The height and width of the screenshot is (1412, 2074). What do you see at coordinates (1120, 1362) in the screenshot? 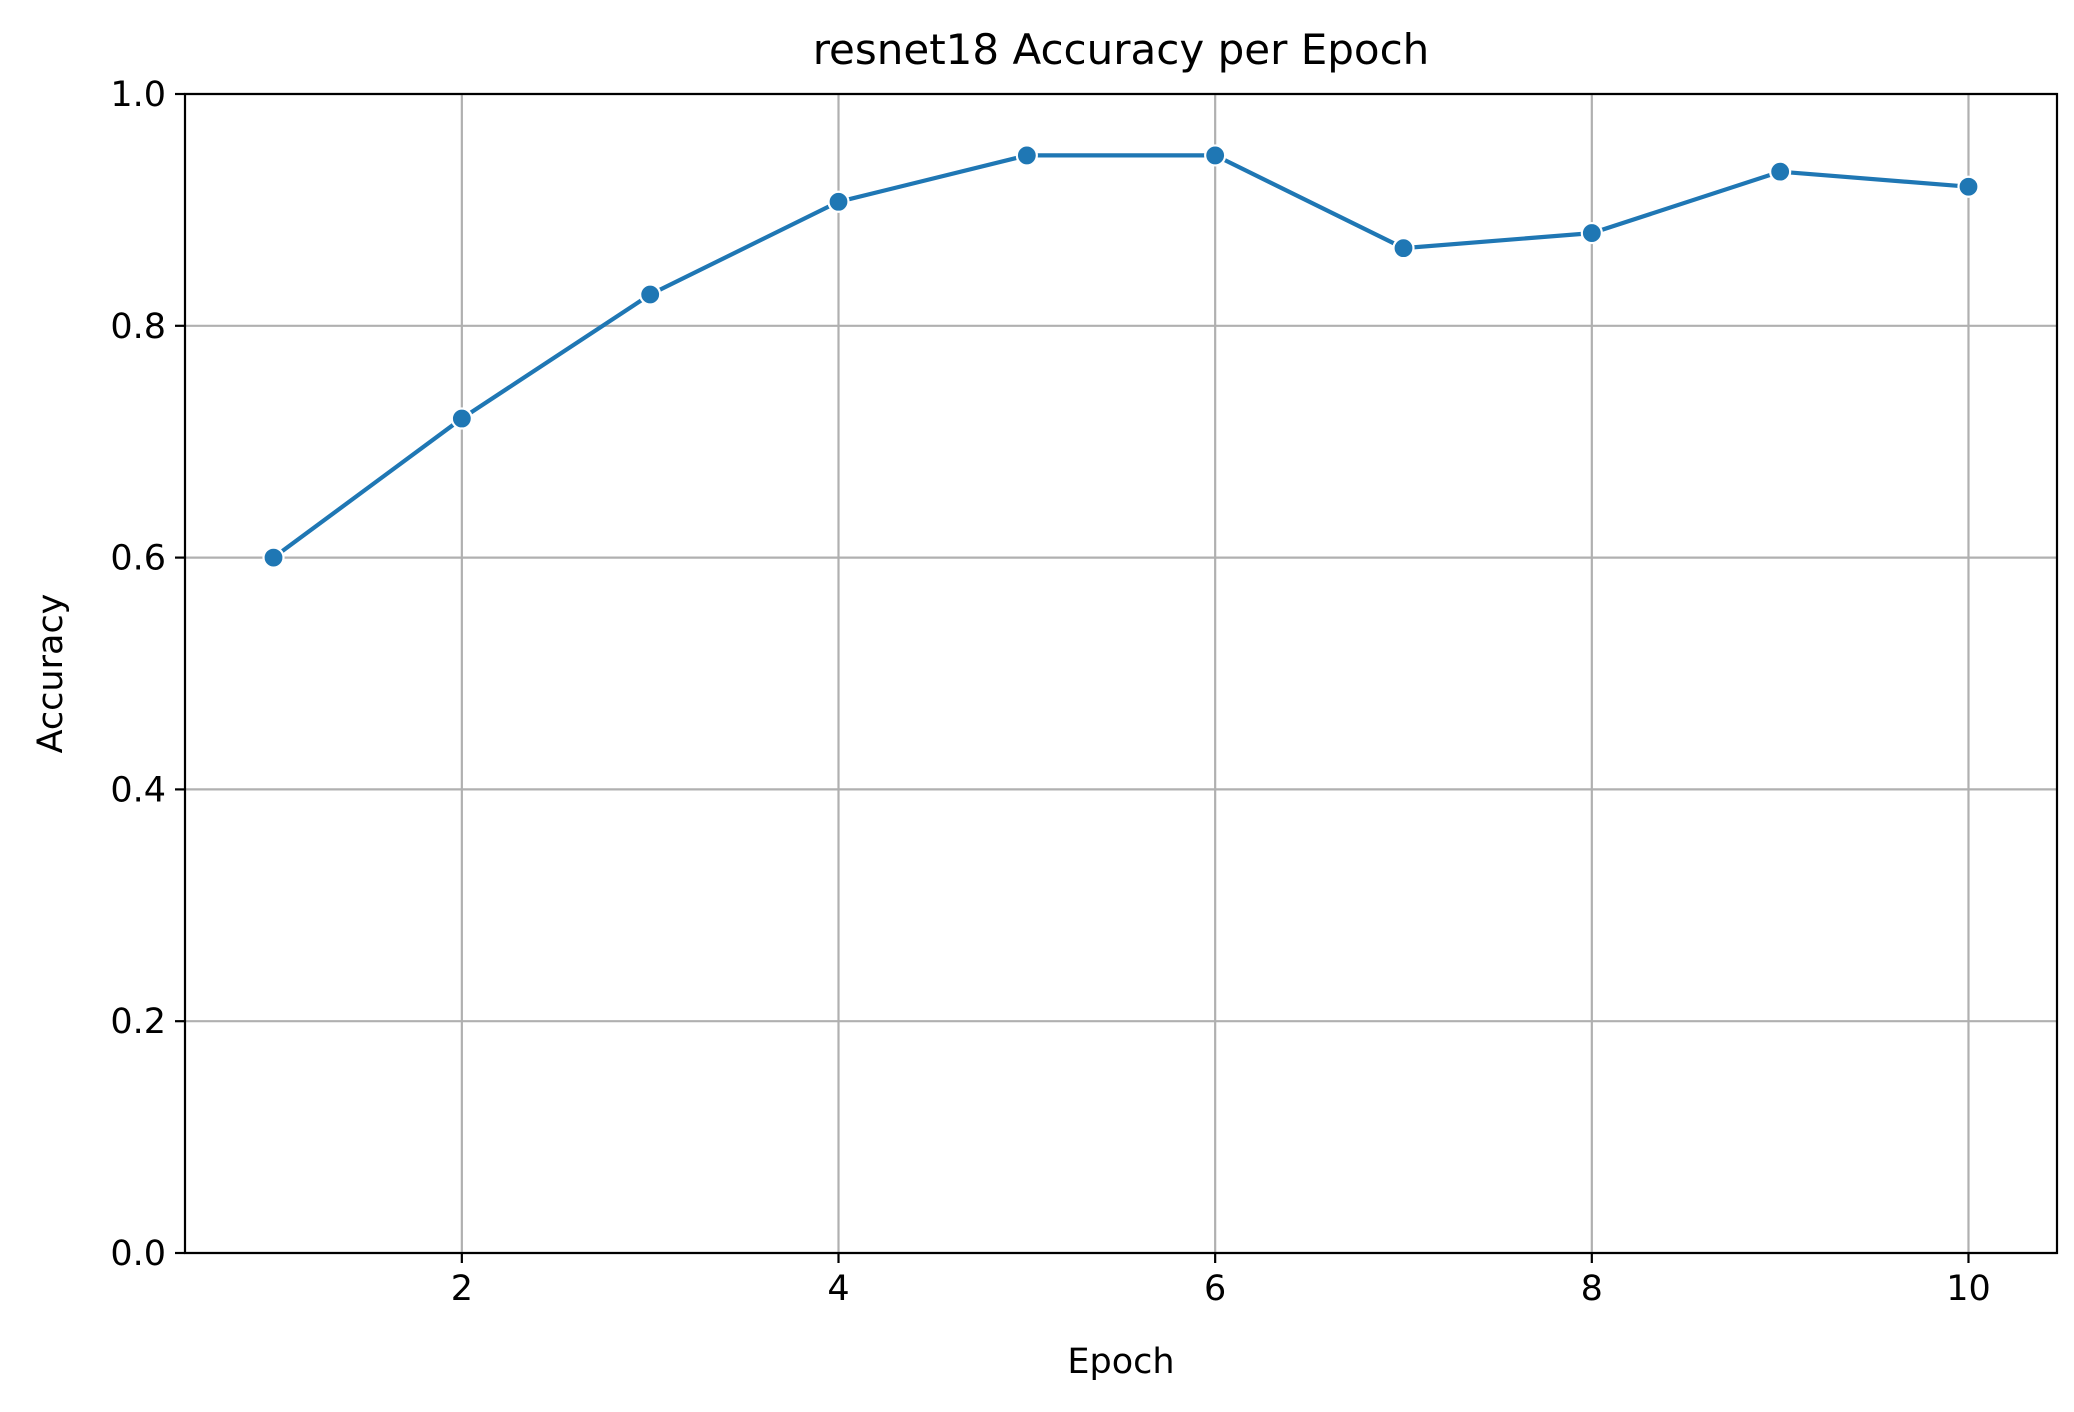
I see `x-axis-label: Epoch` at bounding box center [1120, 1362].